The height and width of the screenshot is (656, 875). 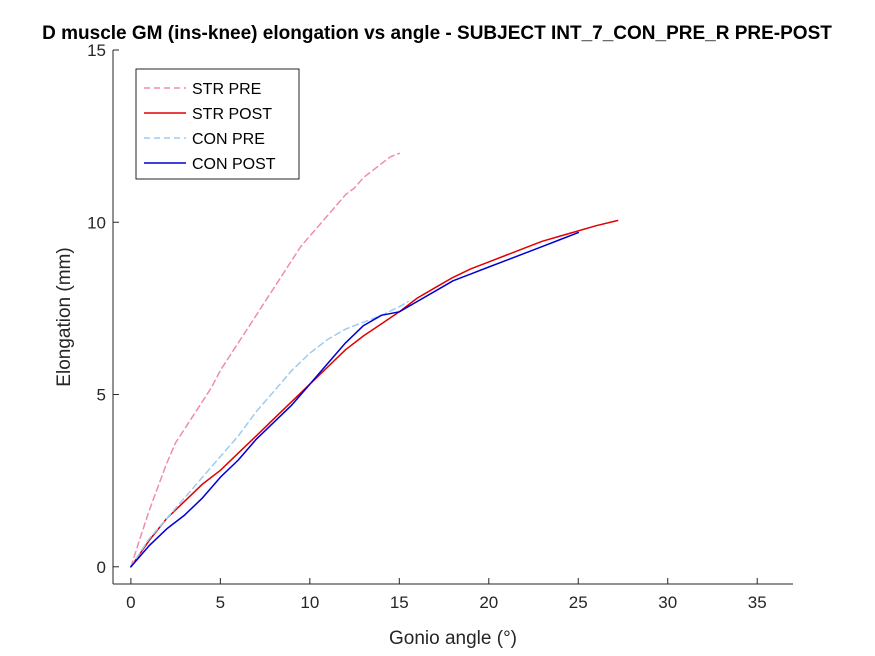 What do you see at coordinates (667, 602) in the screenshot?
I see `x-tick-label: 30` at bounding box center [667, 602].